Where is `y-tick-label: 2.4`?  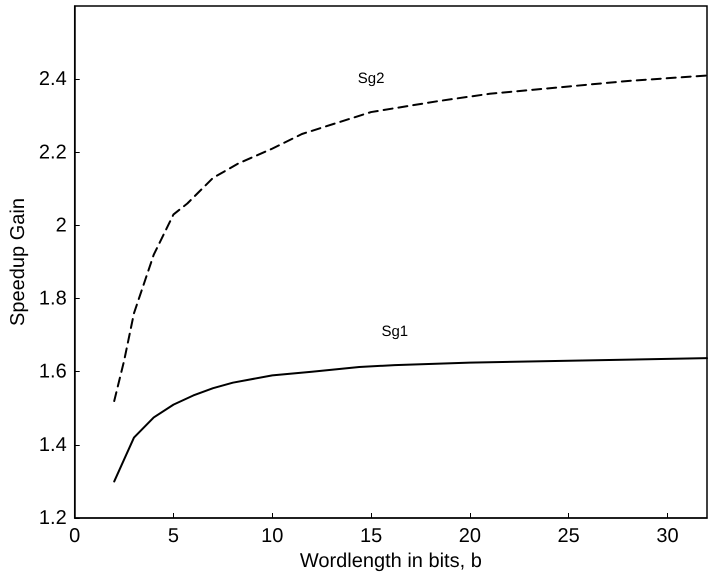 y-tick-label: 2.4 is located at coordinates (52, 79).